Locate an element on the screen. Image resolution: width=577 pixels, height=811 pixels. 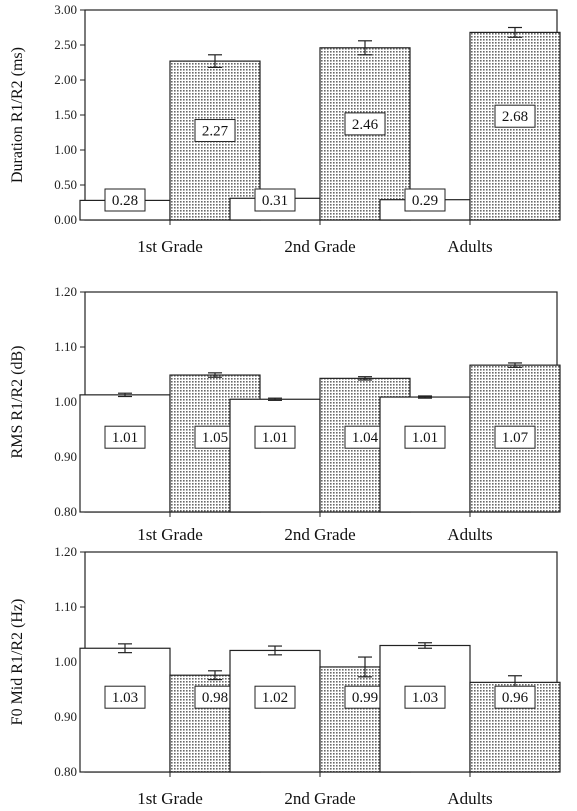
value-label: 0.31 is located at coordinates (275, 201).